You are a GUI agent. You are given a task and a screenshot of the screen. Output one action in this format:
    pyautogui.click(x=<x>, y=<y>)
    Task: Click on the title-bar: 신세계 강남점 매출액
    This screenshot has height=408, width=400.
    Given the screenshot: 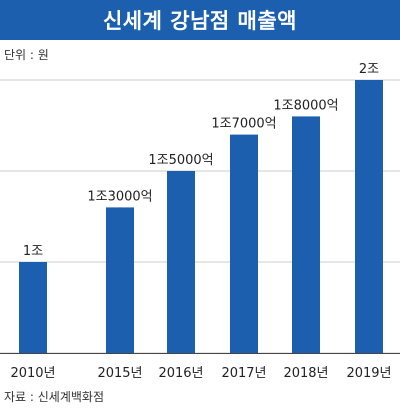 What is the action you would take?
    pyautogui.click(x=200, y=20)
    